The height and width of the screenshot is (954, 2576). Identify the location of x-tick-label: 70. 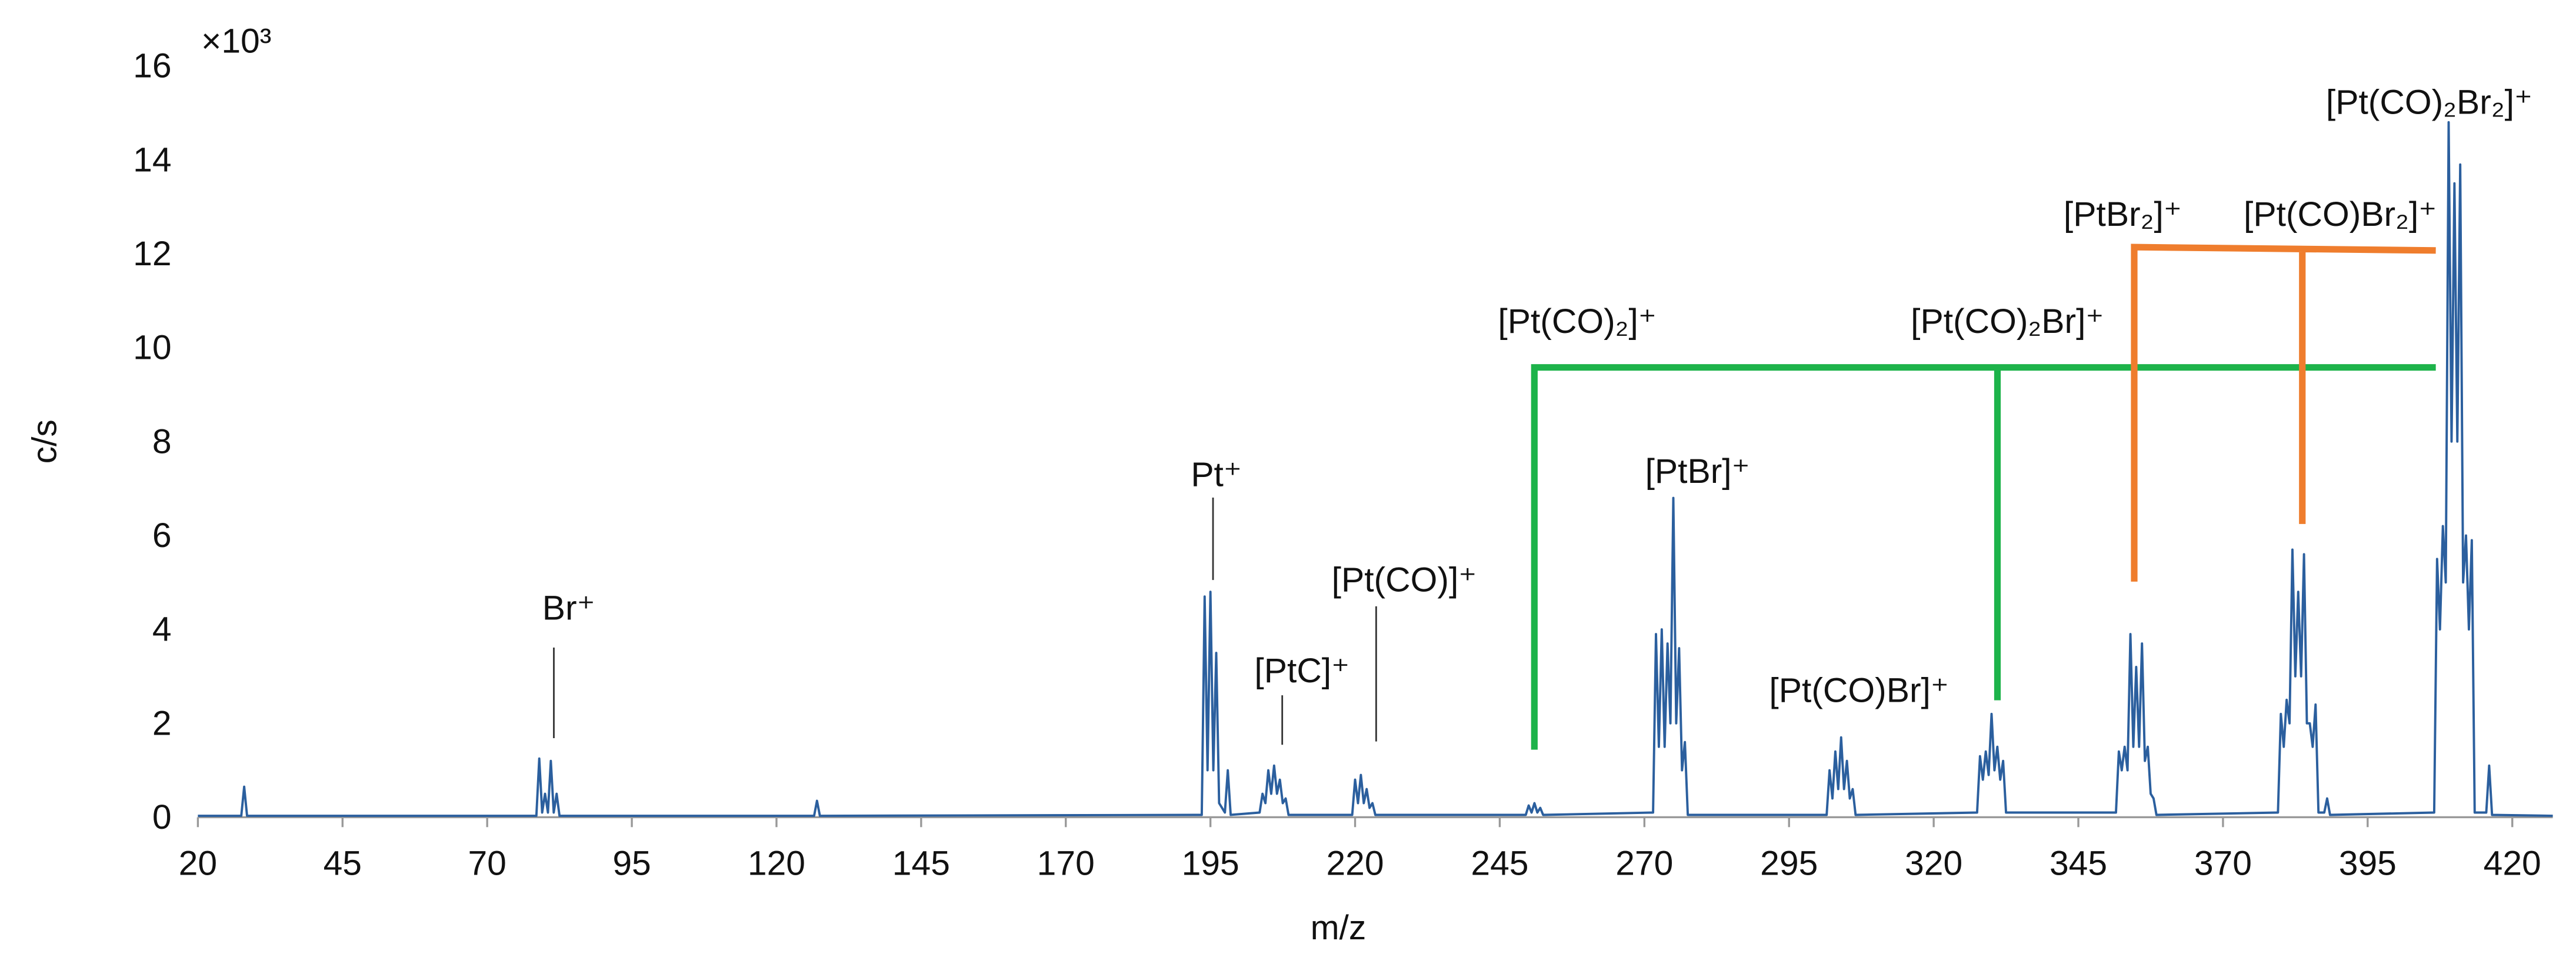
(487, 864).